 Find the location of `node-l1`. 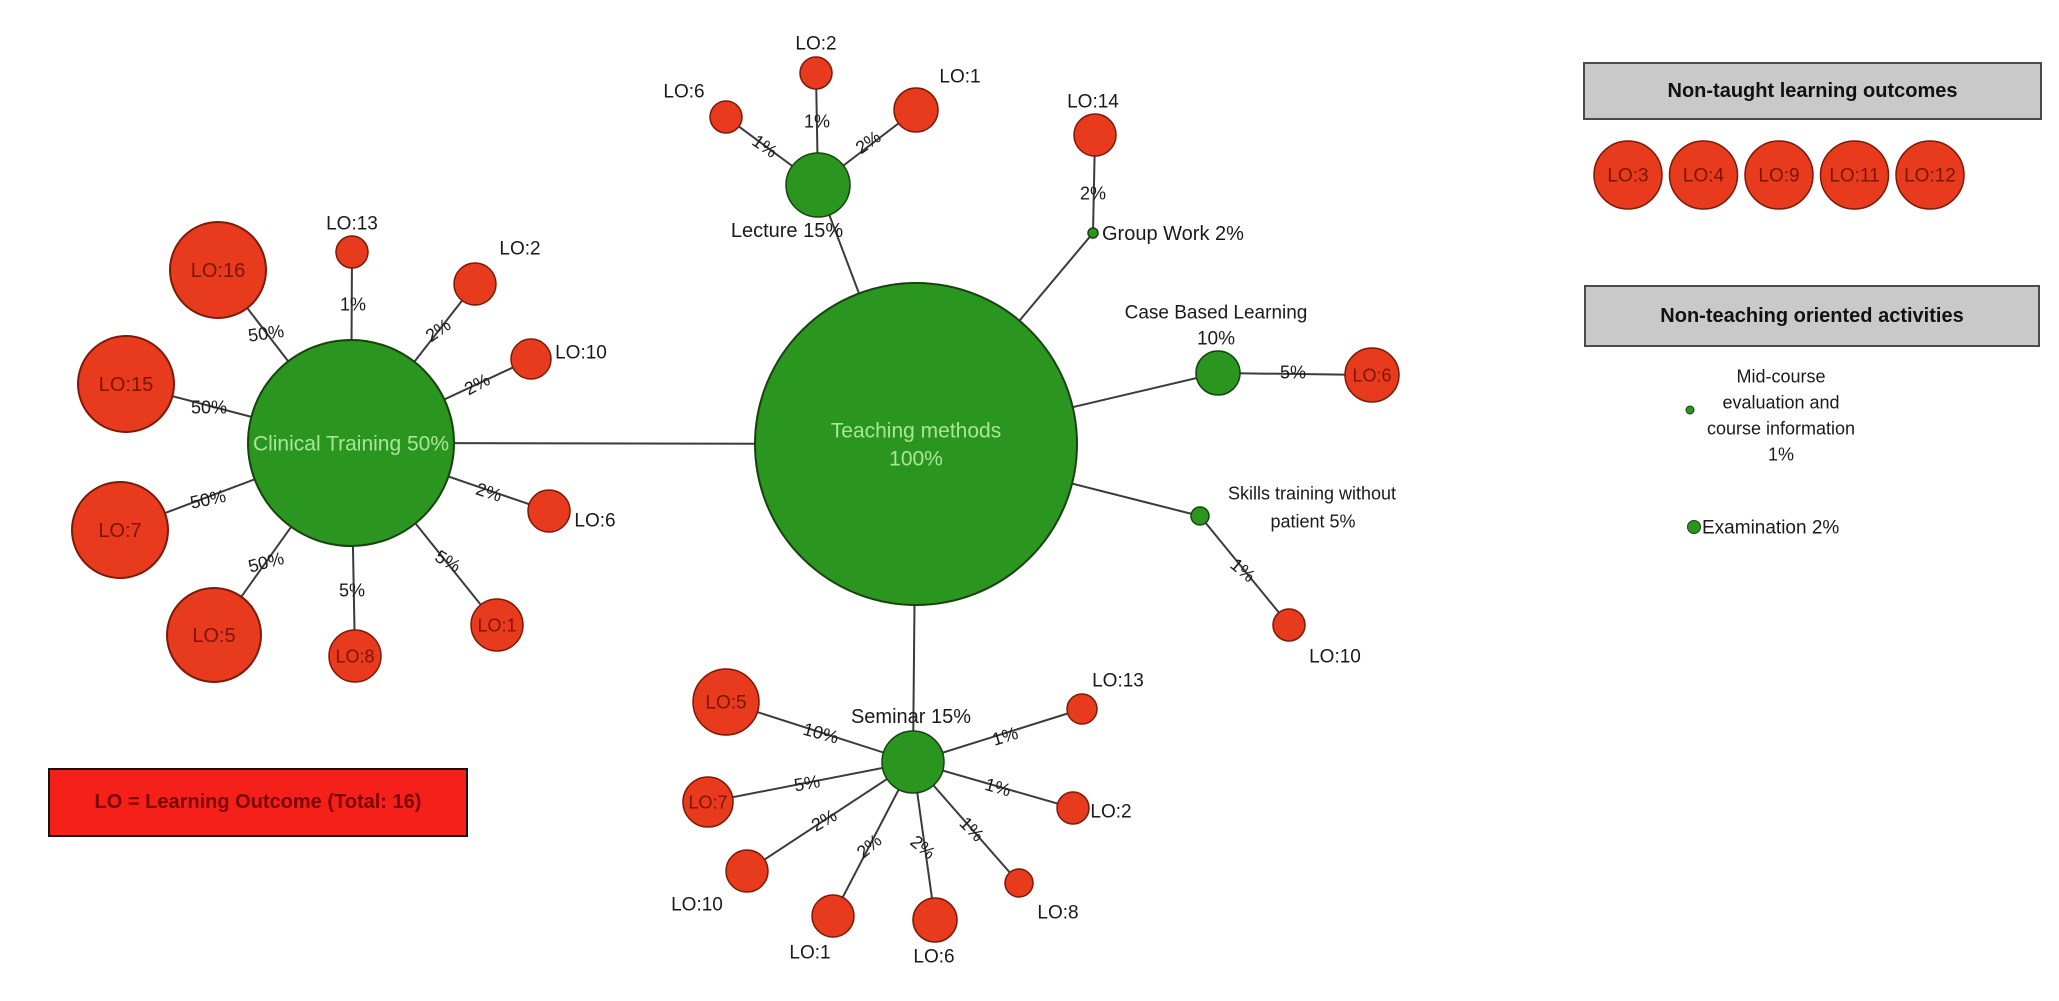

node-l1 is located at coordinates (916, 110).